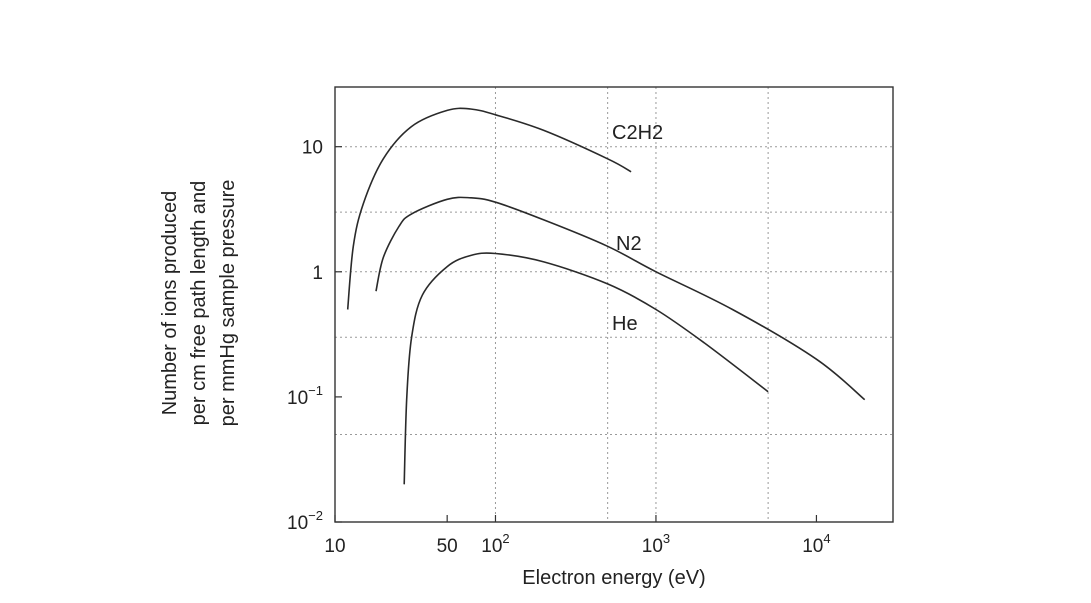 Image resolution: width=1091 pixels, height=603 pixels. What do you see at coordinates (334, 546) in the screenshot?
I see `x-tick-label: 10` at bounding box center [334, 546].